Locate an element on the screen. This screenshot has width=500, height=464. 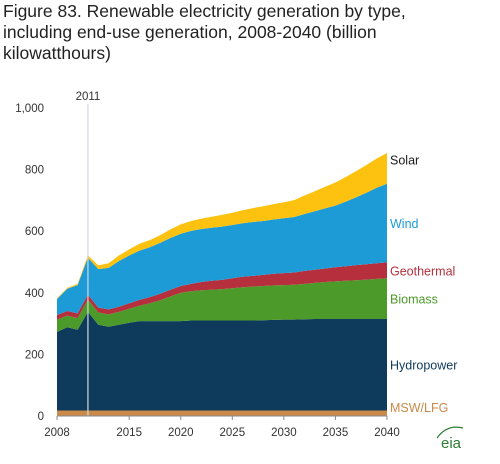
area-geothermal is located at coordinates (222, 291).